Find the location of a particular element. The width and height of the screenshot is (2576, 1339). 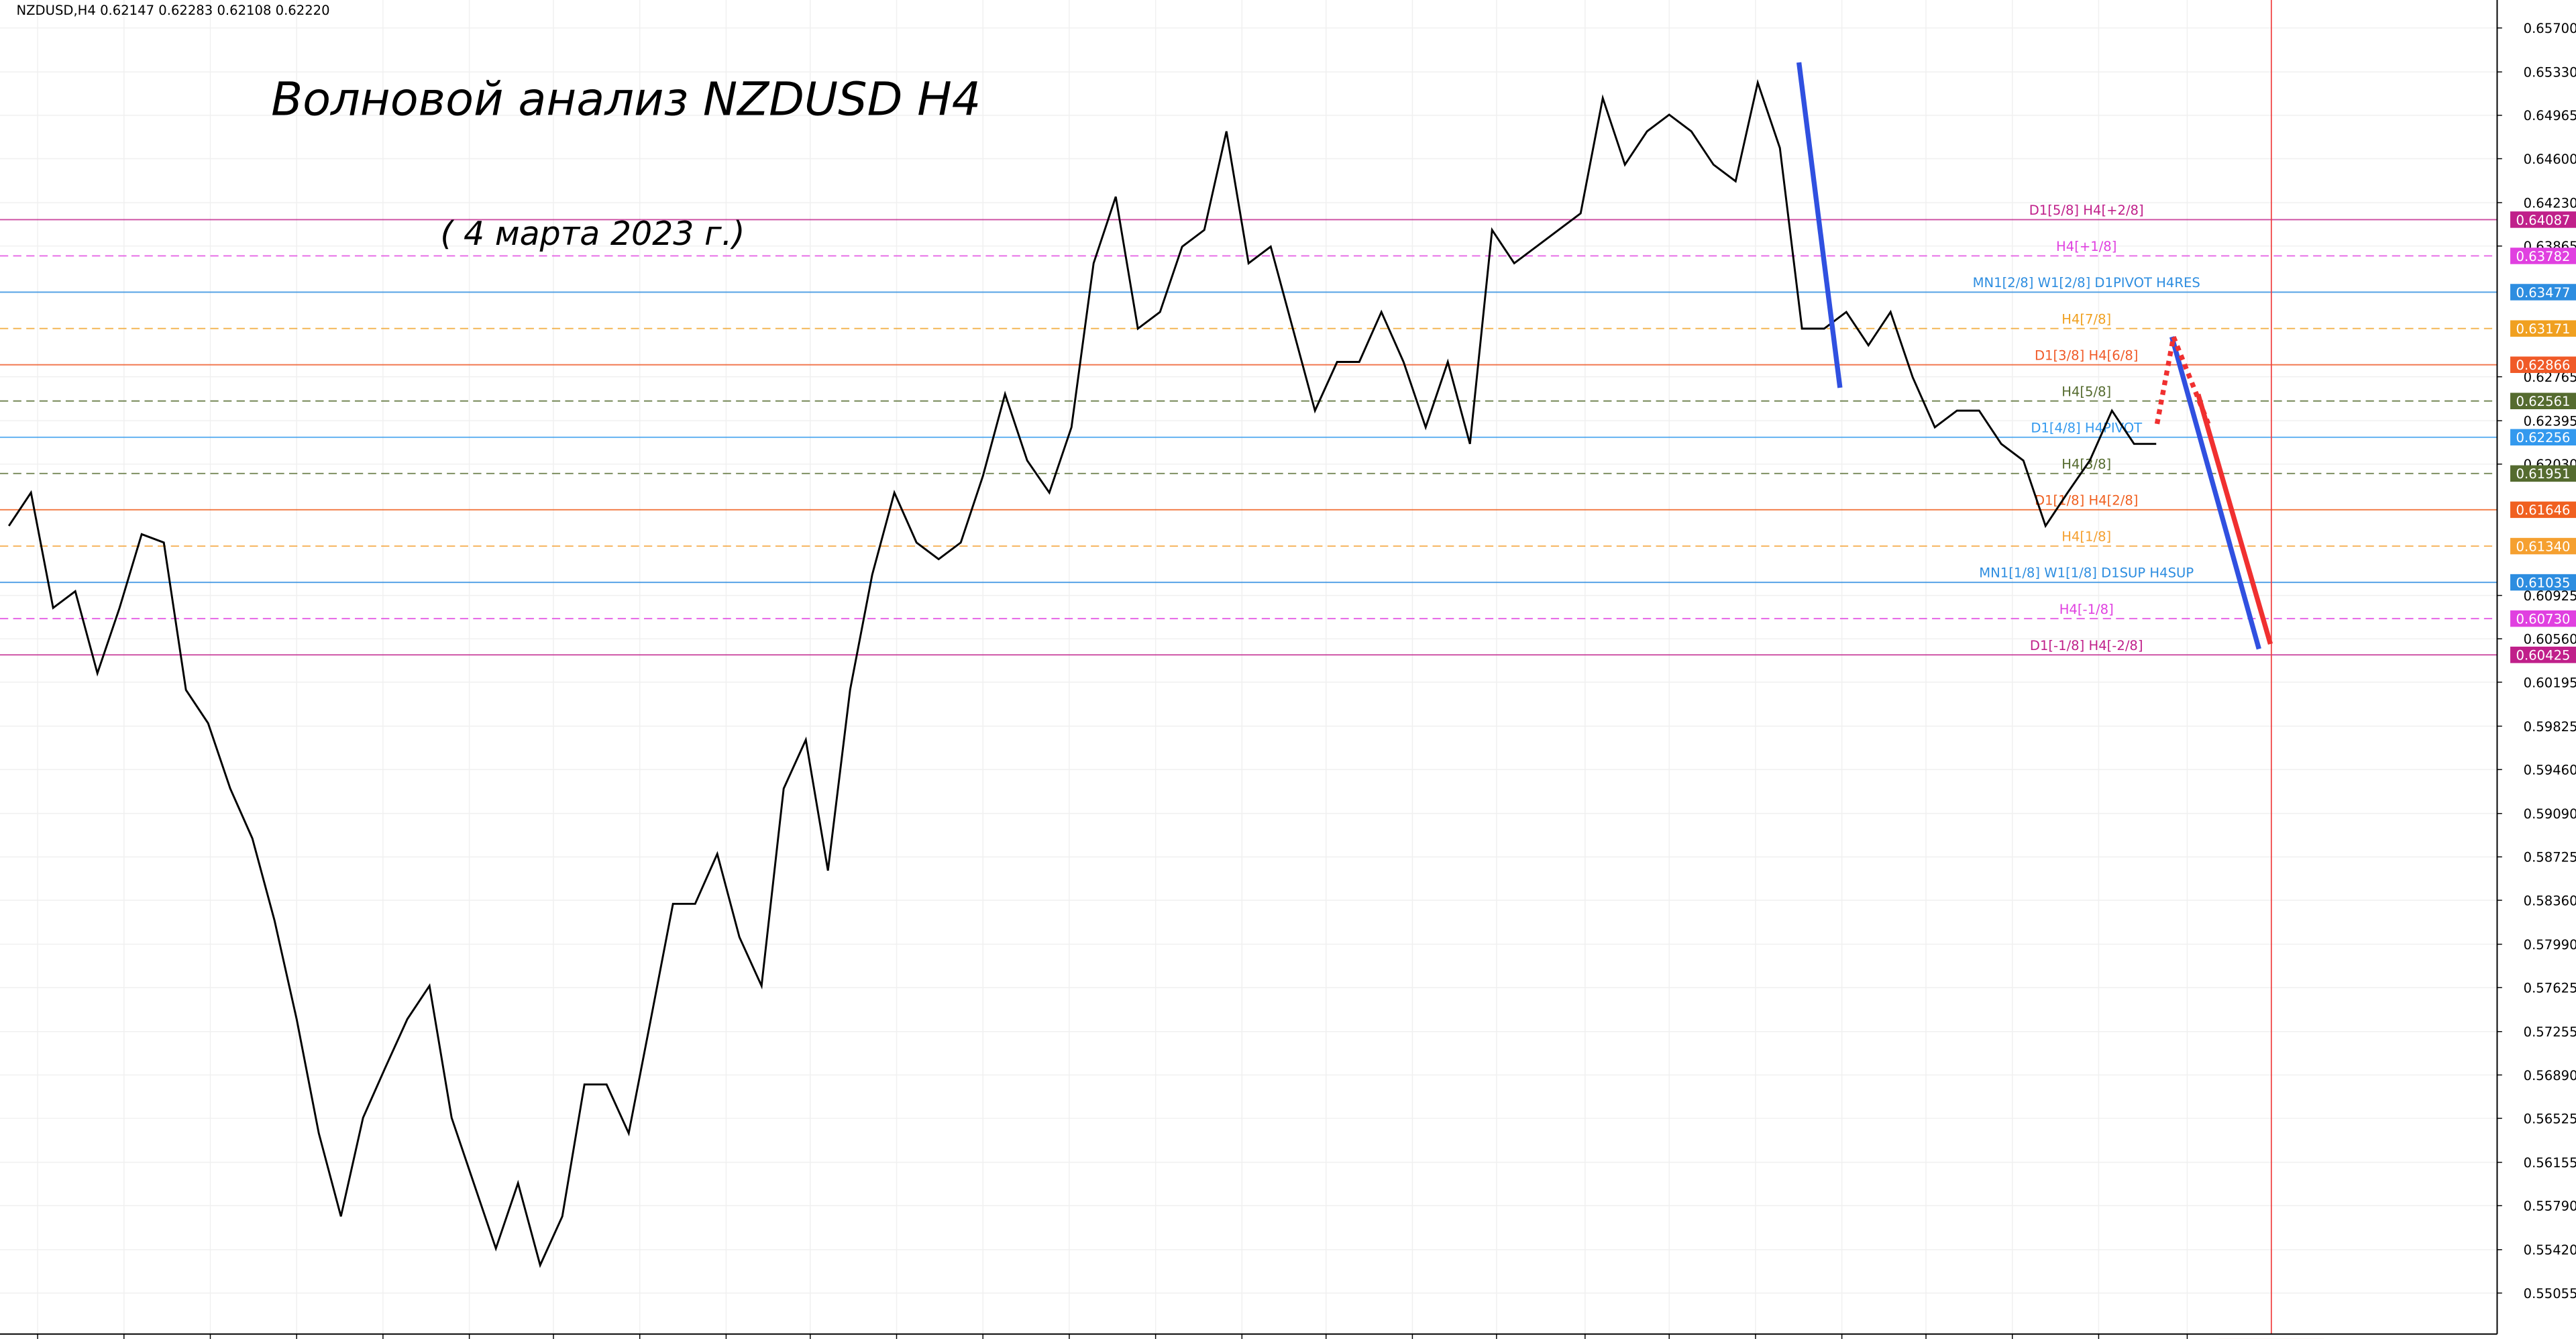

y-tick-label: 0.55790 is located at coordinates (2550, 1206).